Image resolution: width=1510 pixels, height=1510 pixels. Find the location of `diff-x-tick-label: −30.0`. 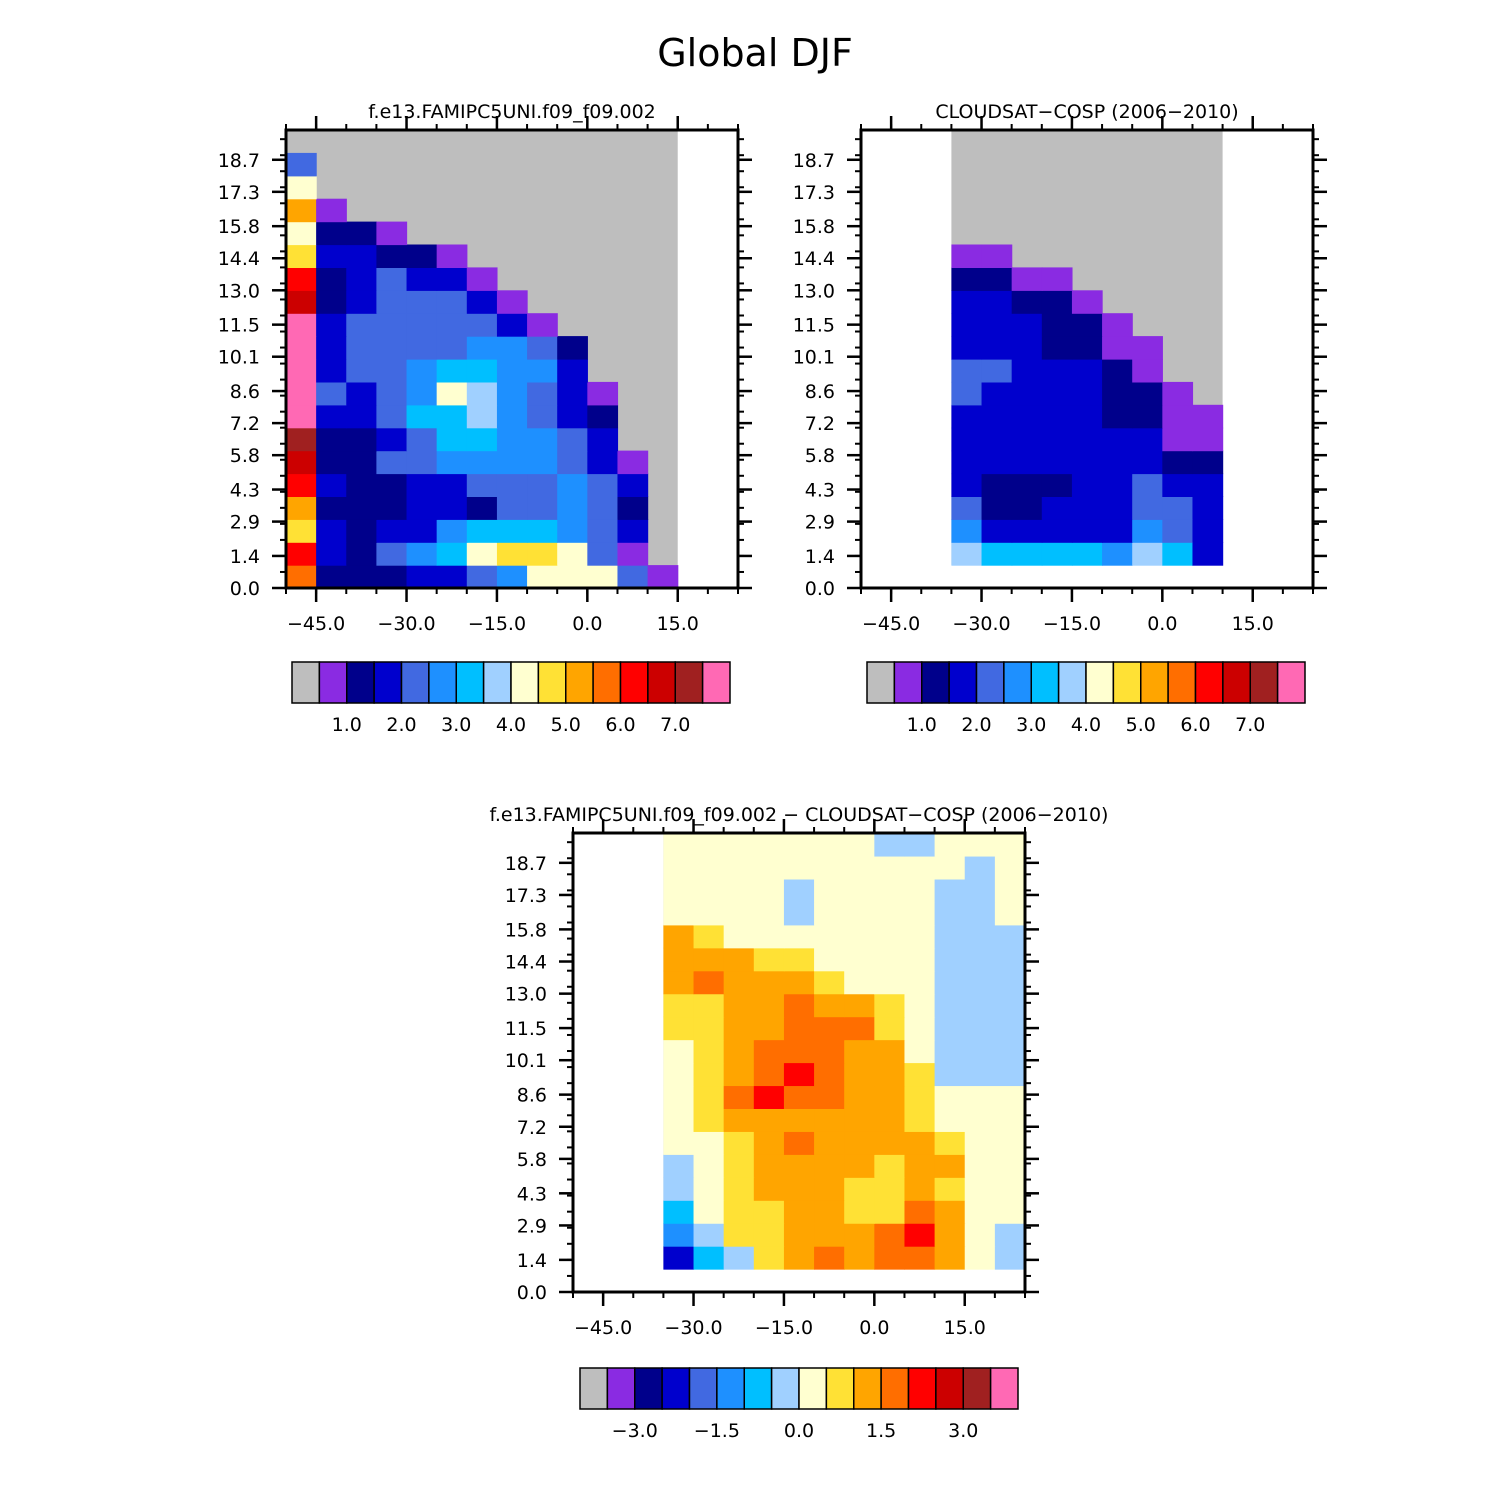

diff-x-tick-label: −30.0 is located at coordinates (693, 1328).